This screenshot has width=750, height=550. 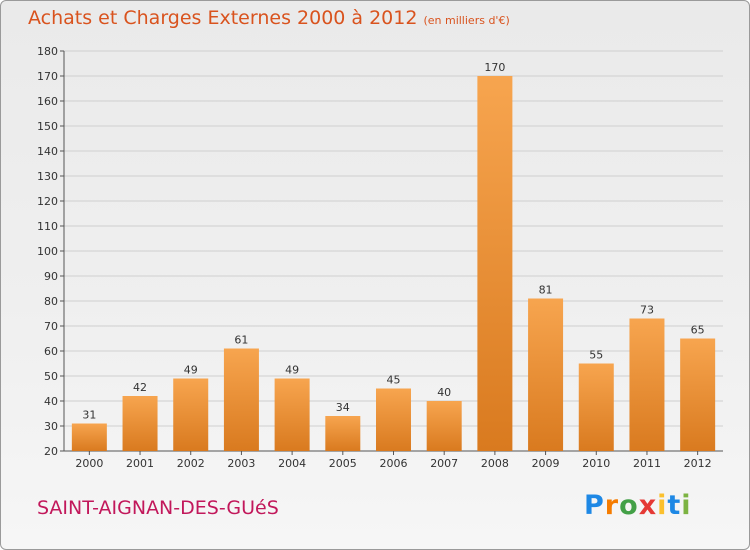 What do you see at coordinates (594, 505) in the screenshot?
I see `proxiti-letter: P` at bounding box center [594, 505].